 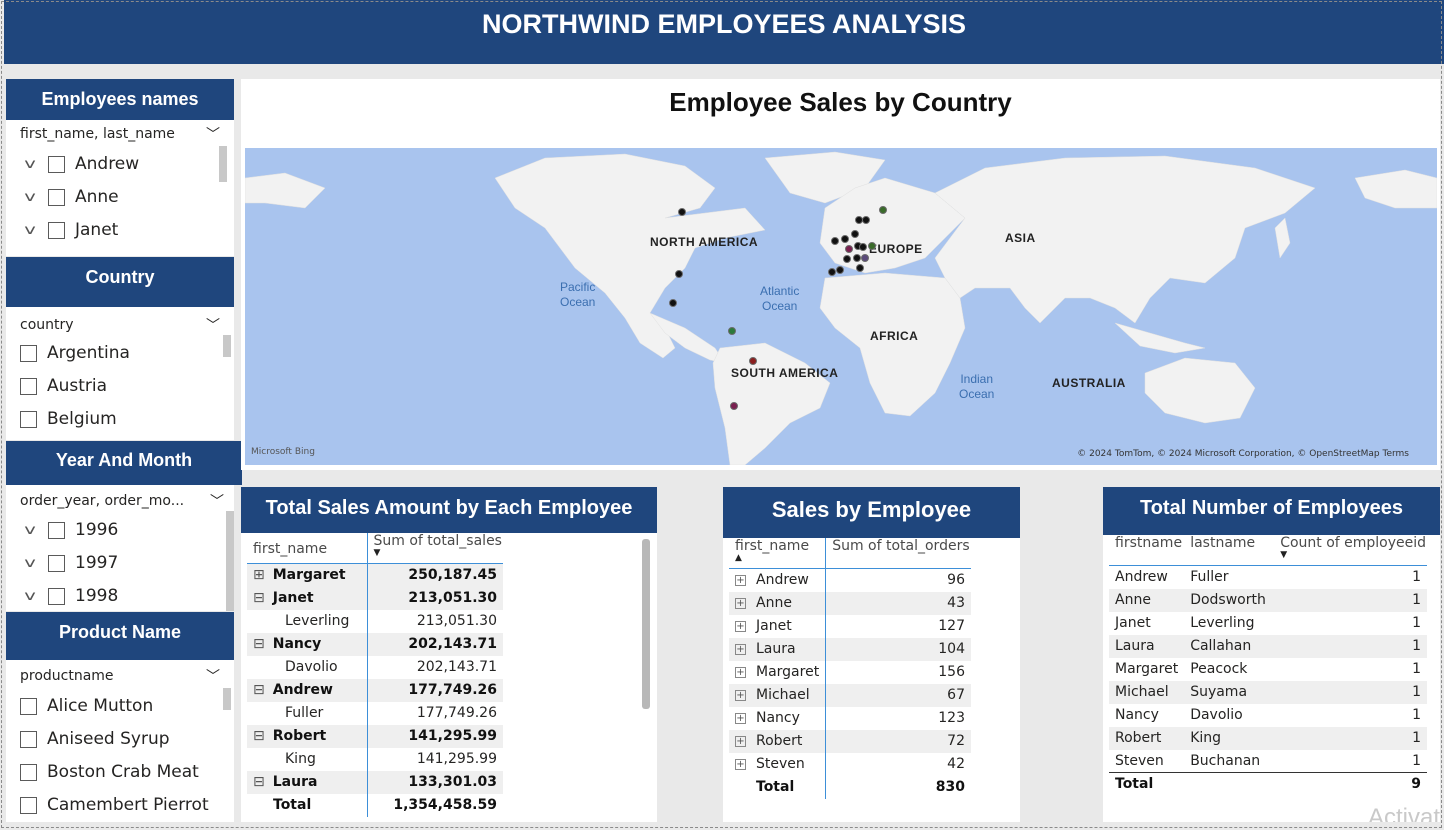 What do you see at coordinates (307, 548) in the screenshot?
I see `column-header: first_name` at bounding box center [307, 548].